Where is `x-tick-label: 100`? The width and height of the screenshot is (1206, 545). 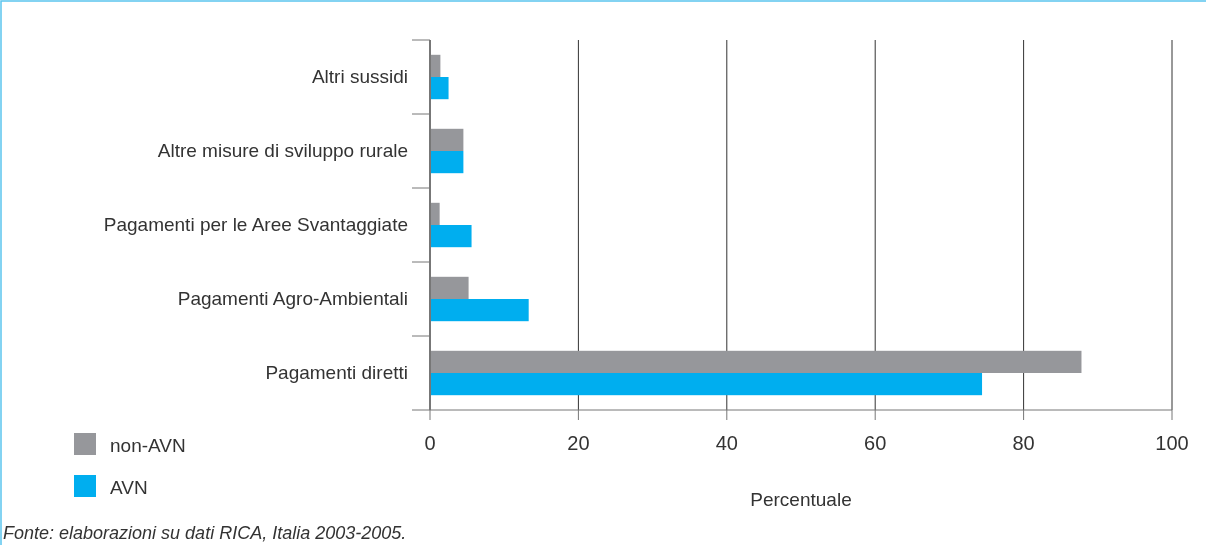 x-tick-label: 100 is located at coordinates (1172, 443).